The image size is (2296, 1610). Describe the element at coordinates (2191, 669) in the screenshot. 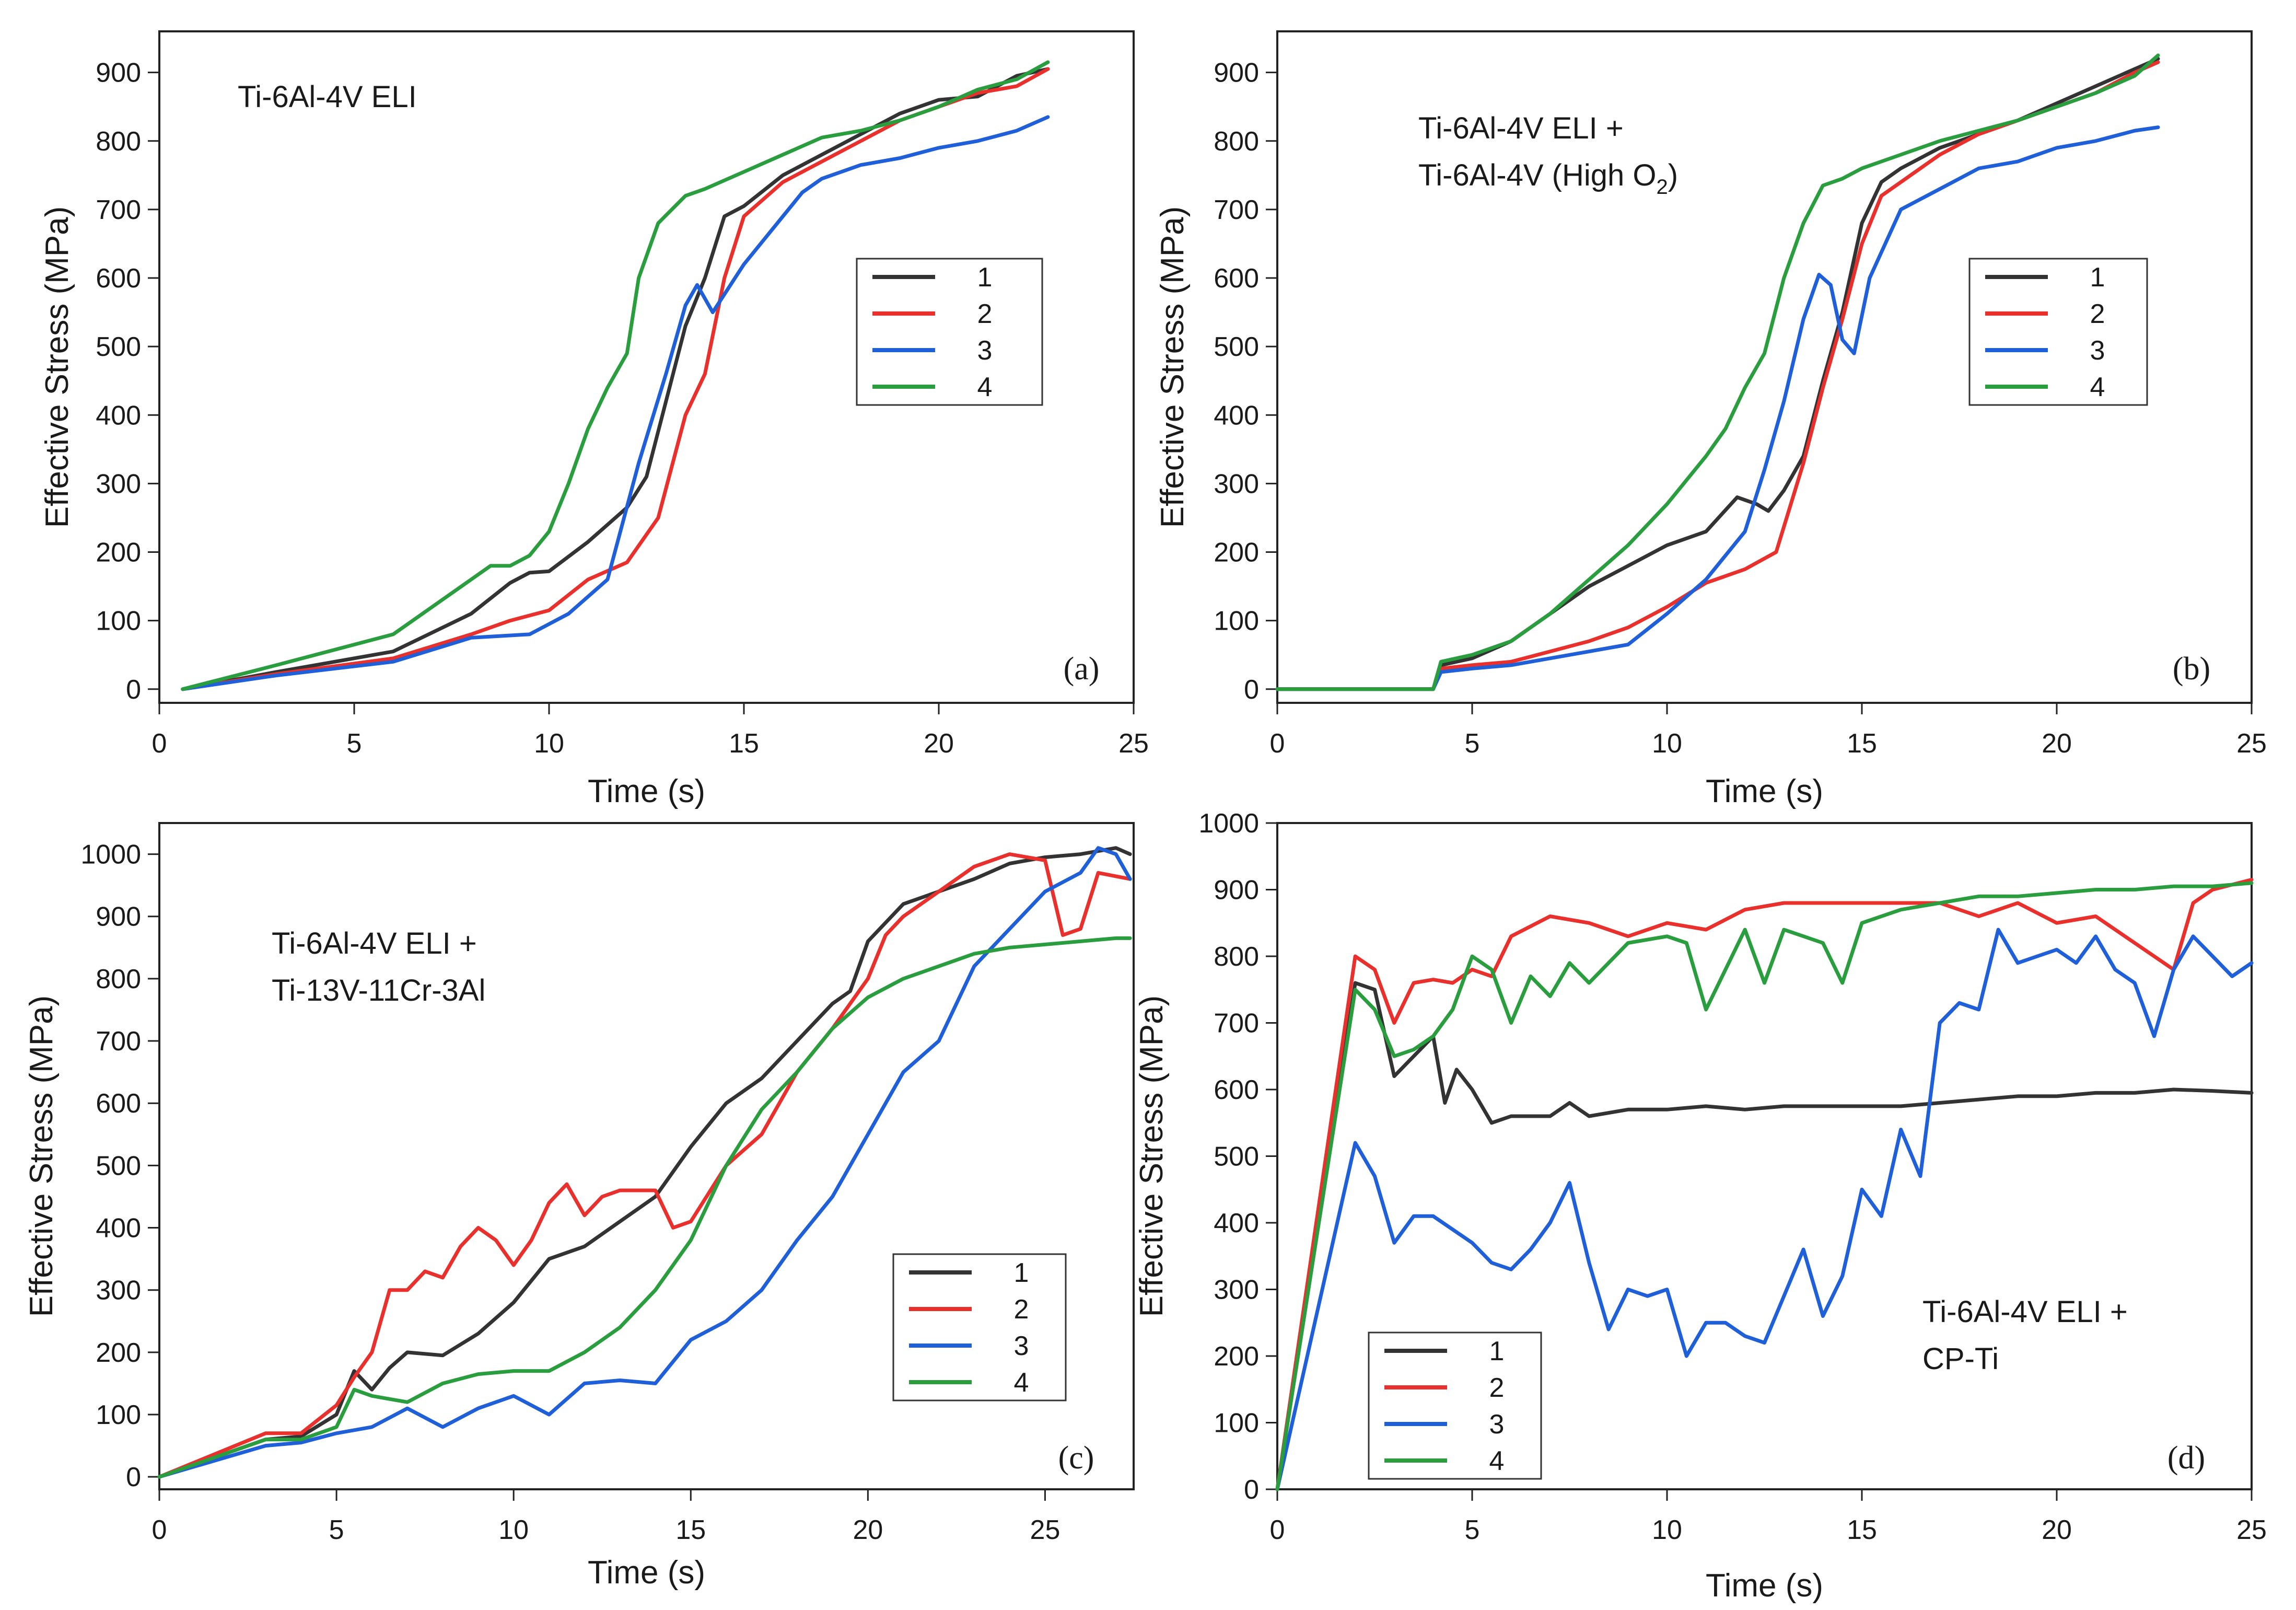

I see `panel-label: (b)` at that location.